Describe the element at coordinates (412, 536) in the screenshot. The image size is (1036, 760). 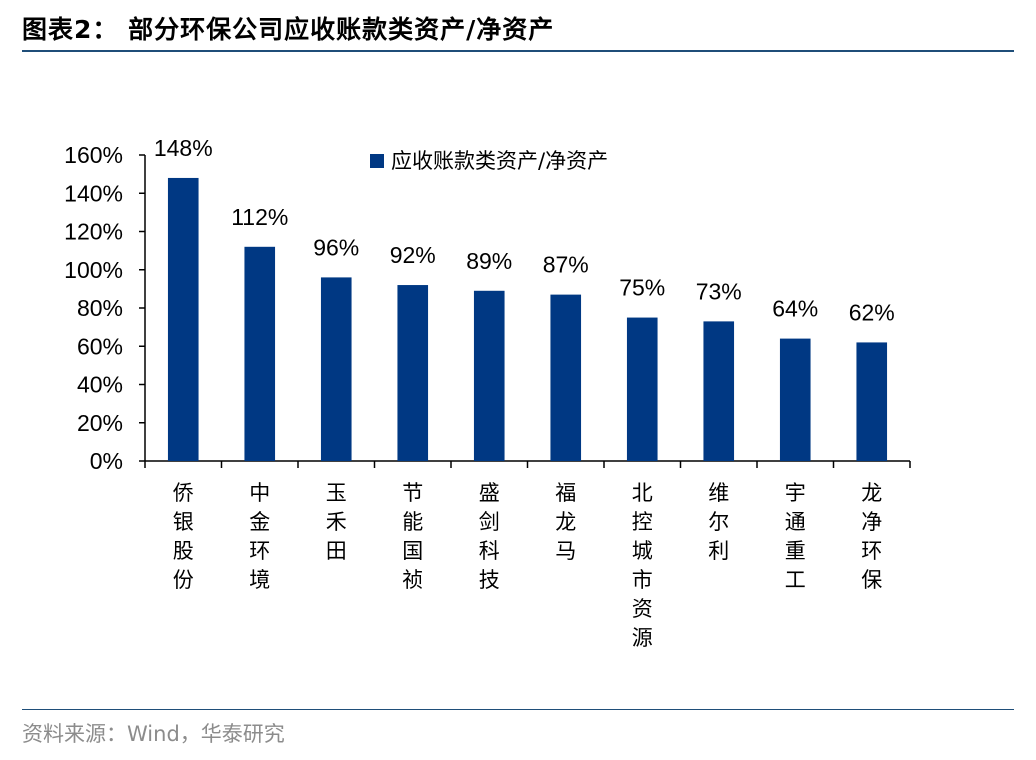
I see `category-label: 节能国祯` at that location.